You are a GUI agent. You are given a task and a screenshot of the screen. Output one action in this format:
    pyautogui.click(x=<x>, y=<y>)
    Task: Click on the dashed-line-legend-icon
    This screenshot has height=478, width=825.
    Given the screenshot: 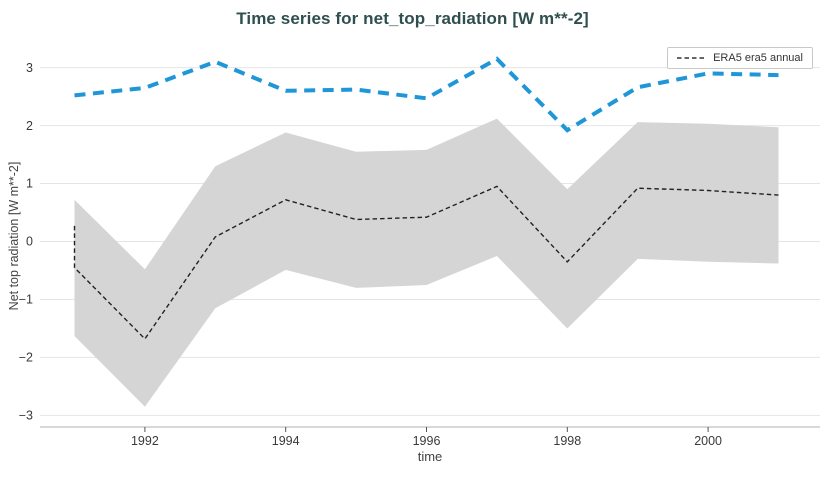 What is the action you would take?
    pyautogui.click(x=691, y=58)
    